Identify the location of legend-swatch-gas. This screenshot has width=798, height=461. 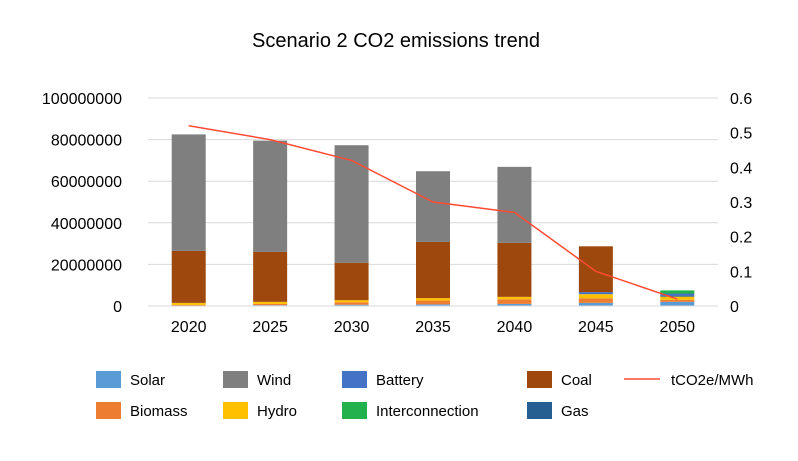
(539, 410).